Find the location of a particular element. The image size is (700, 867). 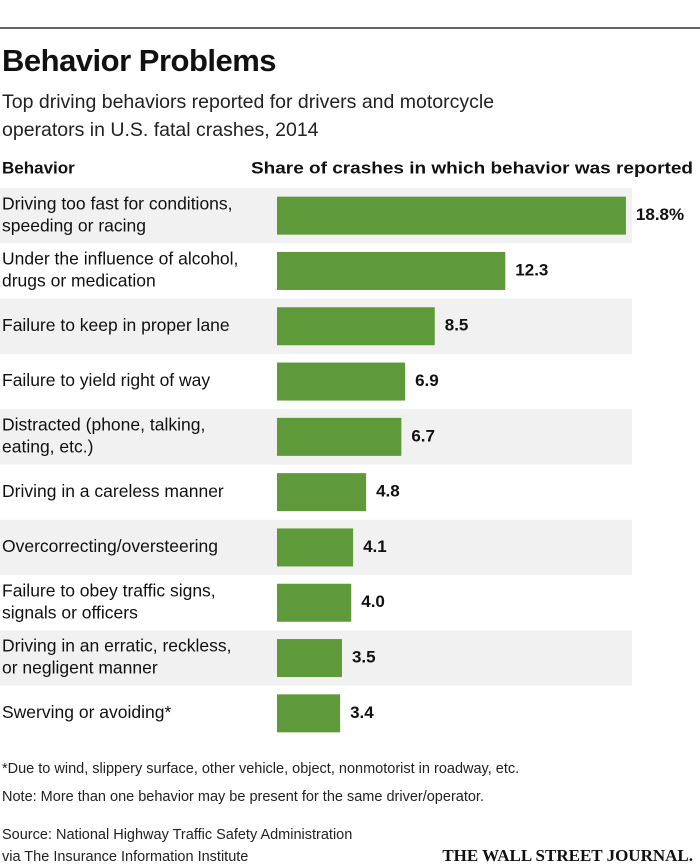

value-label: 4.0 is located at coordinates (373, 601).